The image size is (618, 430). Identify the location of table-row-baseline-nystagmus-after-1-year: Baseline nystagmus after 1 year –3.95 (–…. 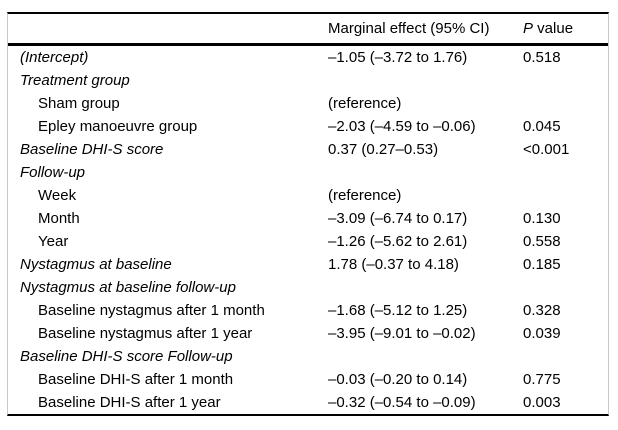
(308, 333).